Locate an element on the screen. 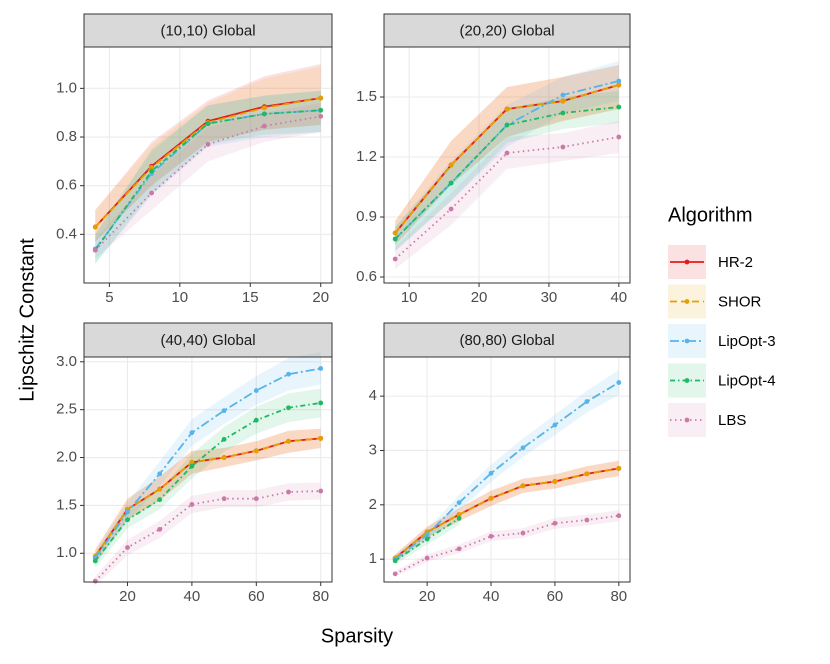 The image size is (830, 664). x-tick-label: 10 is located at coordinates (409, 297).